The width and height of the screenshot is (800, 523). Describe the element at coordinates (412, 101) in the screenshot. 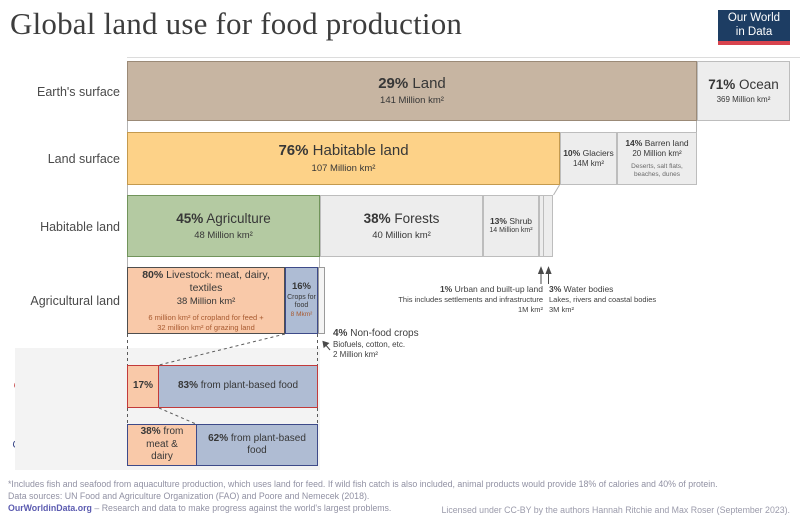

I see `segment-land-area: 141 Million km²` at that location.